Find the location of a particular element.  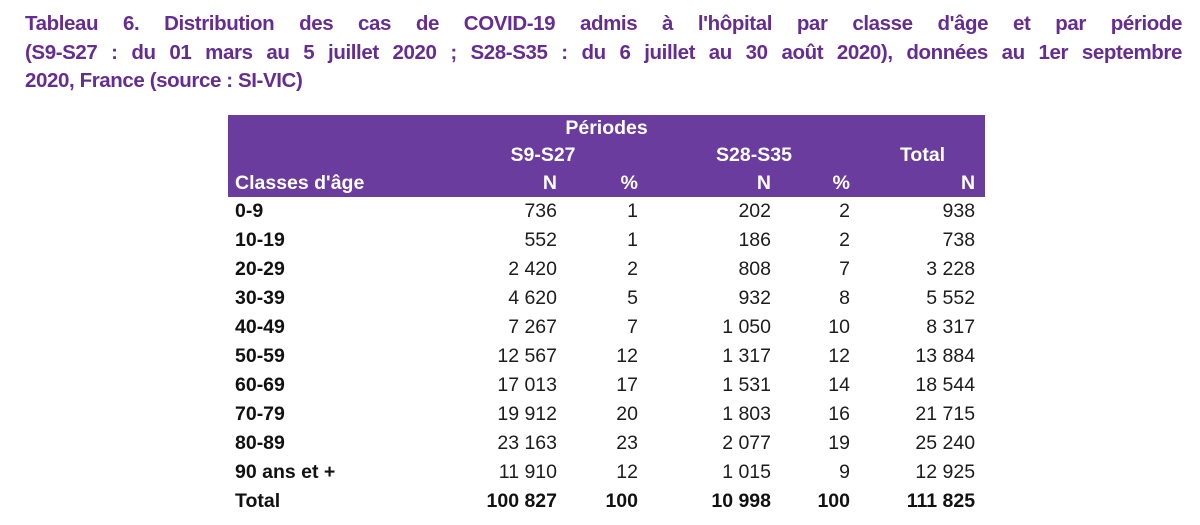

empty-header-cell is located at coordinates (333, 155).